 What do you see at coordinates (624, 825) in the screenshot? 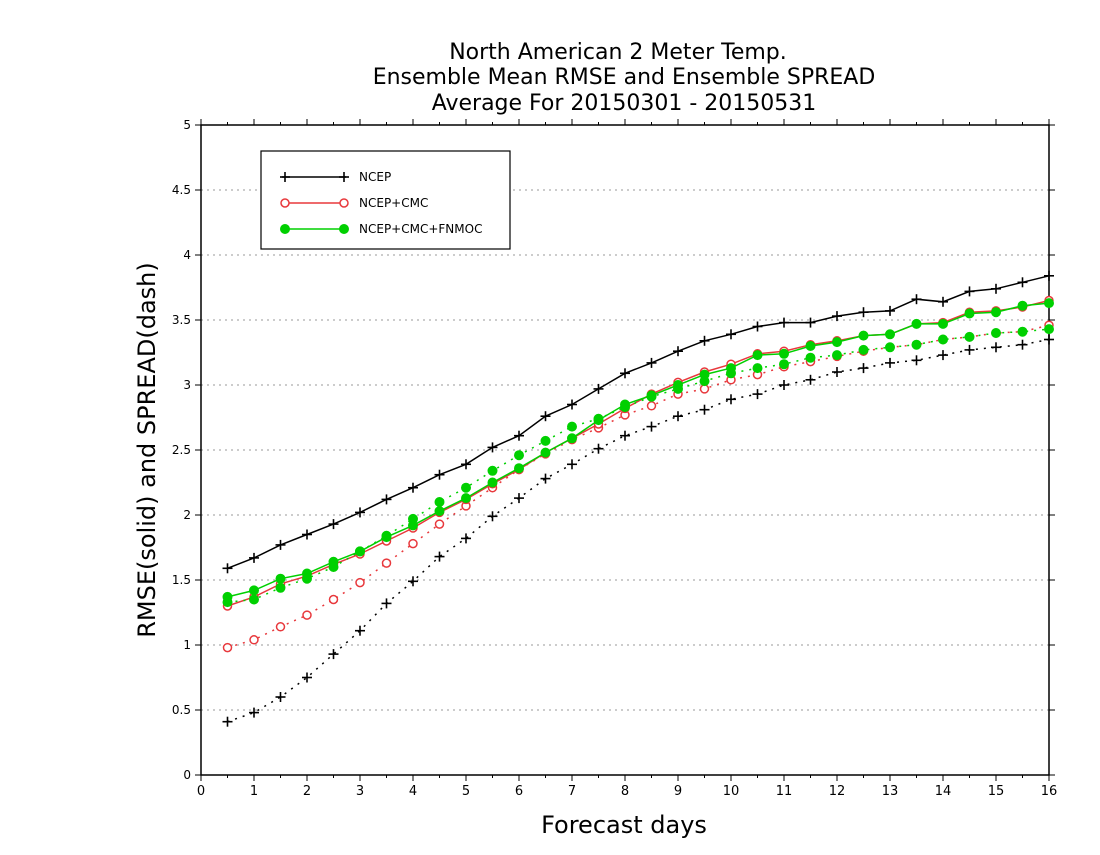
I see `x-axis-label: Forecast days` at bounding box center [624, 825].